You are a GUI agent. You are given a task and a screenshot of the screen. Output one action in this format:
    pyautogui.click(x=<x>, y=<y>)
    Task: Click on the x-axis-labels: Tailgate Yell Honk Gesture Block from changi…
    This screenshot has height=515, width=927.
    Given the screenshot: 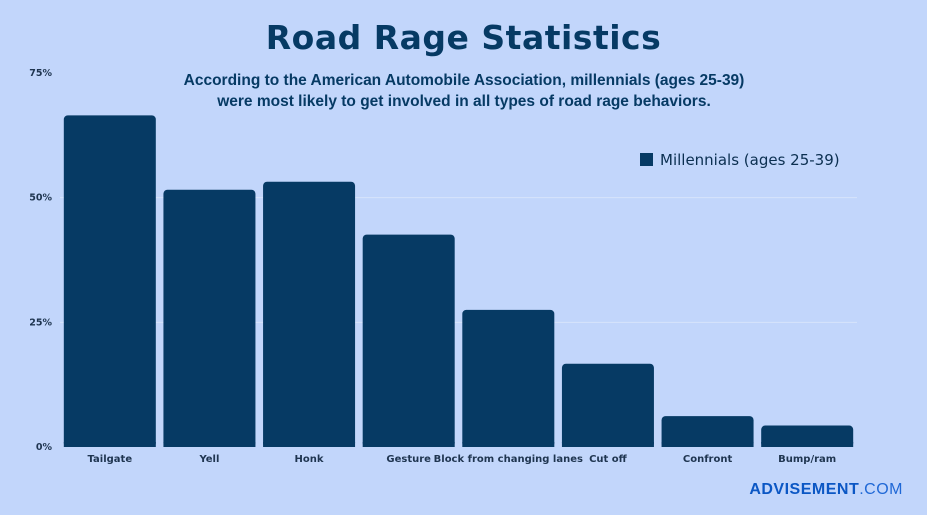 What is the action you would take?
    pyautogui.click(x=462, y=459)
    